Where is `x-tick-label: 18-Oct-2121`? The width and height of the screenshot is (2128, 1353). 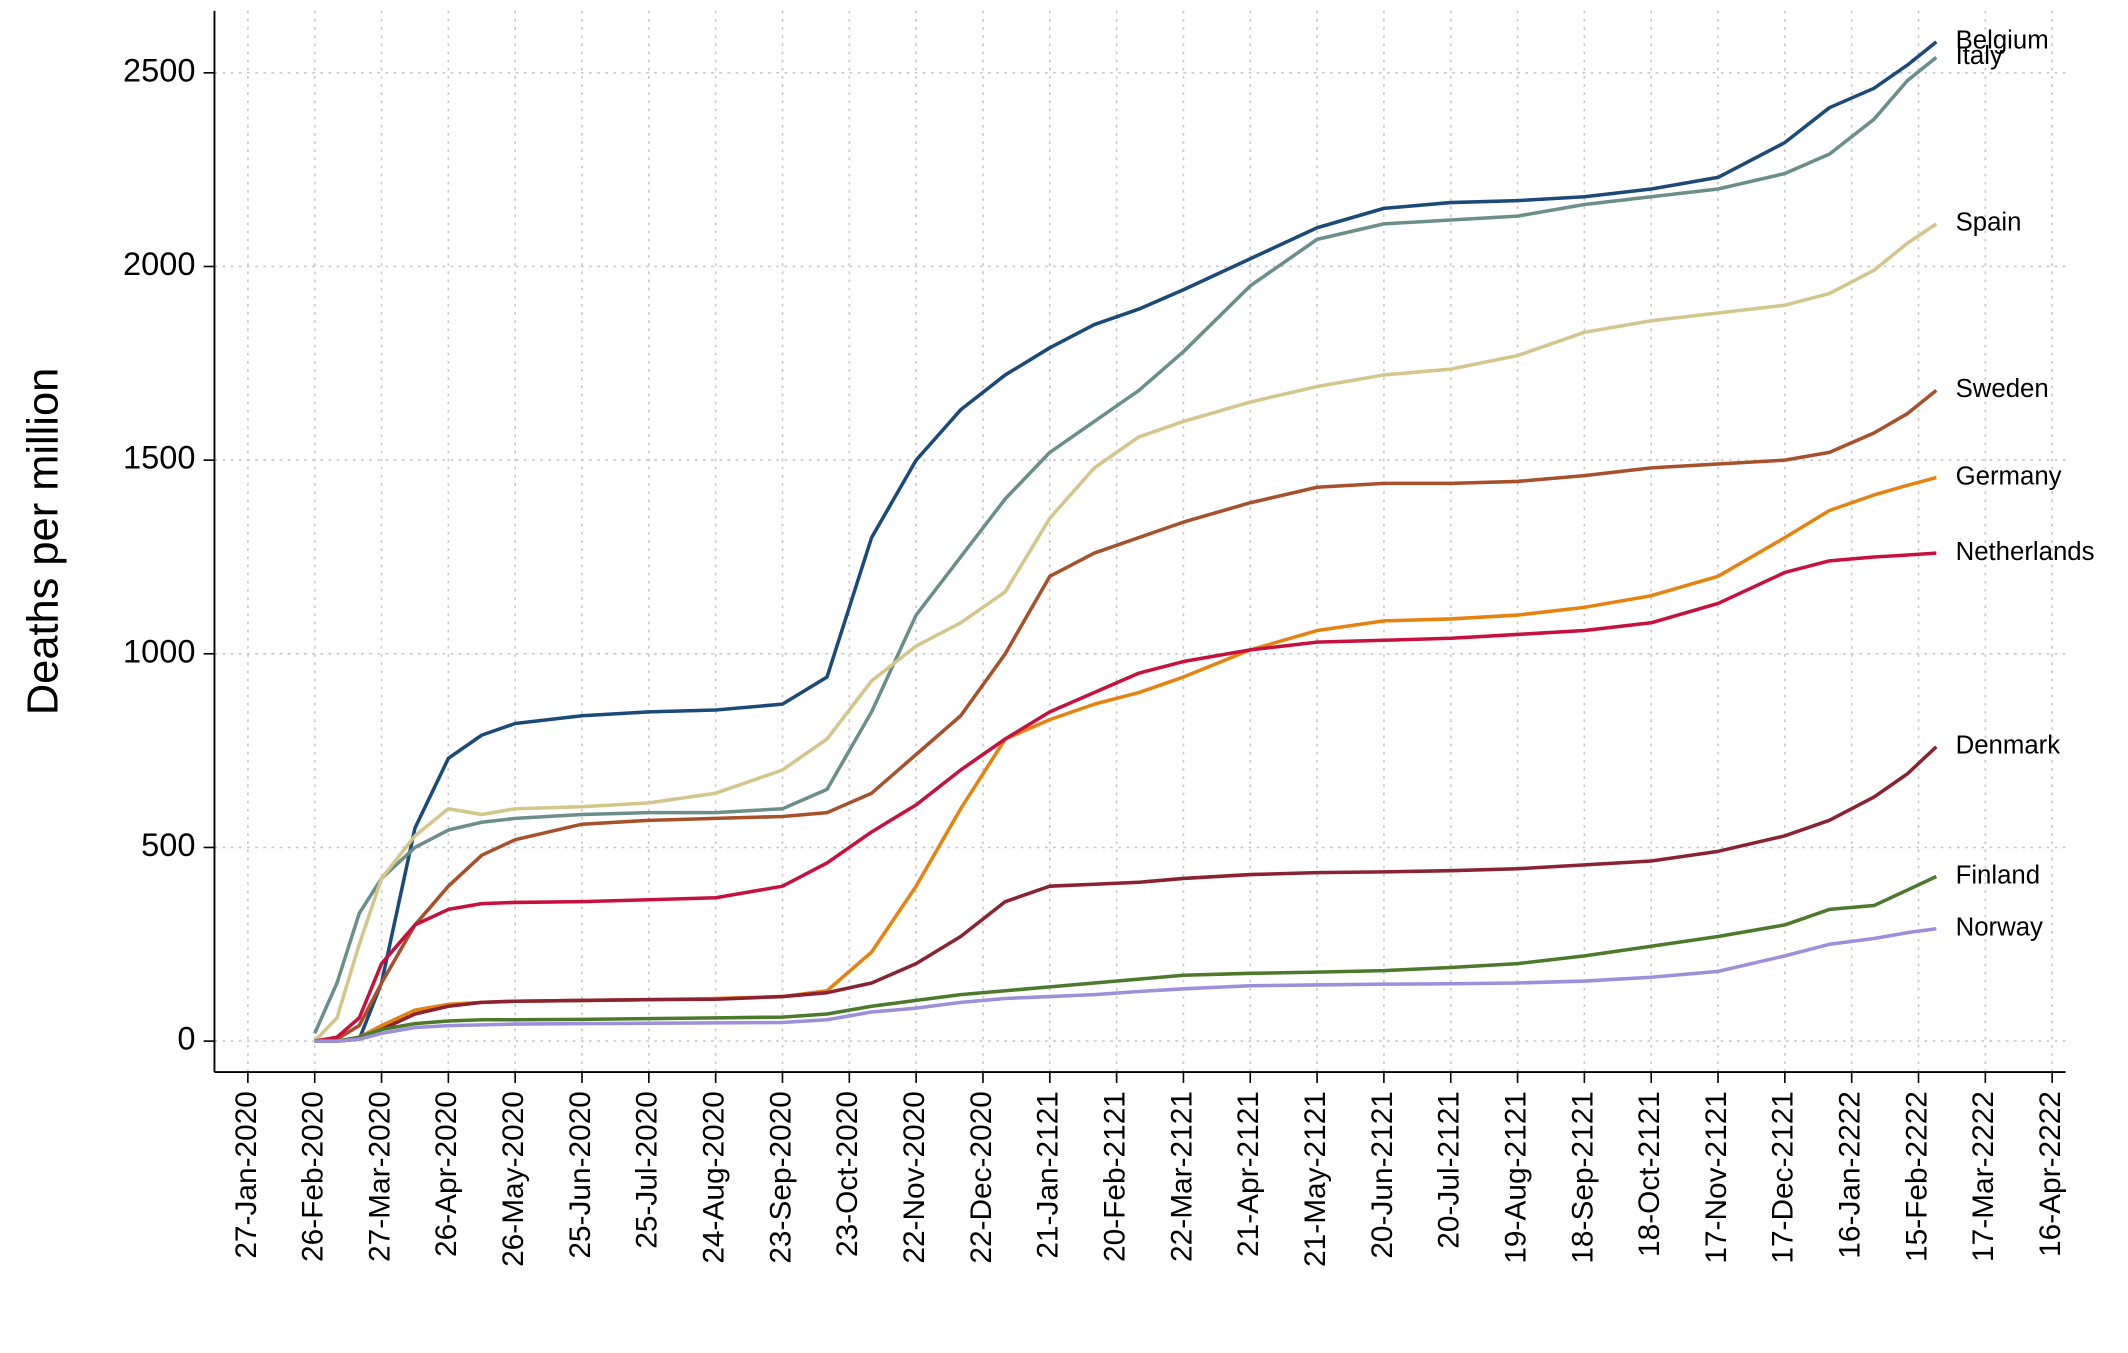
x-tick-label: 18-Oct-2121 is located at coordinates (1649, 1174).